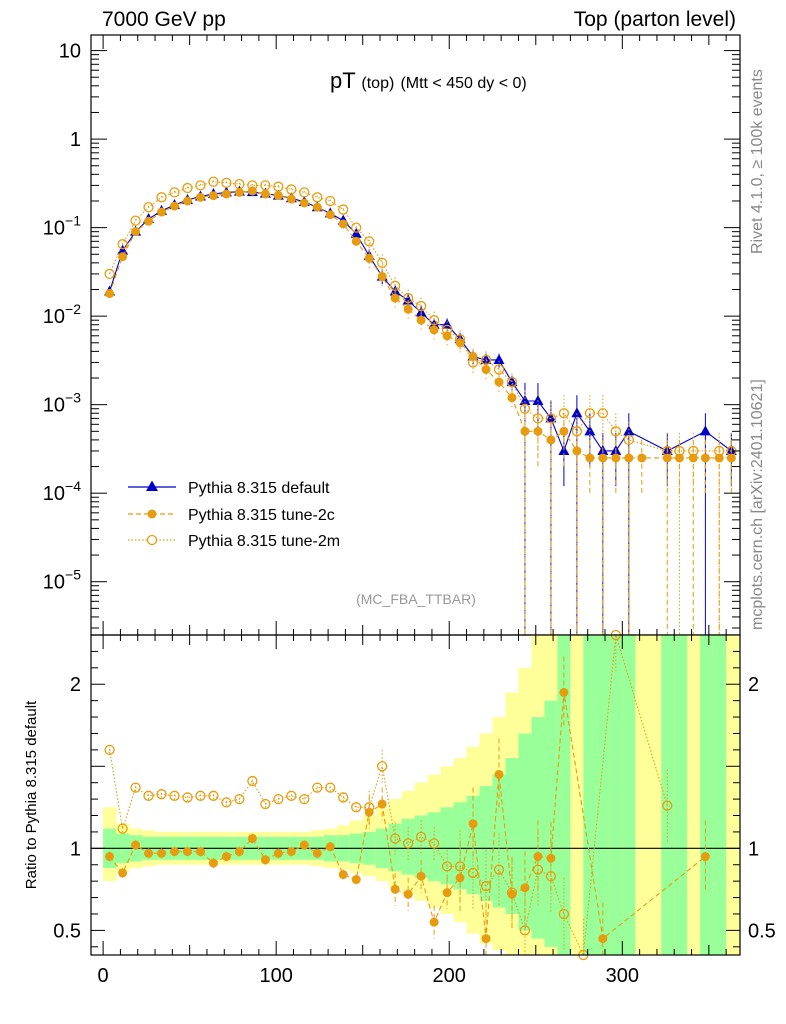  Describe the element at coordinates (753, 849) in the screenshot. I see `ratio-y-tick-label-right: 1` at that location.